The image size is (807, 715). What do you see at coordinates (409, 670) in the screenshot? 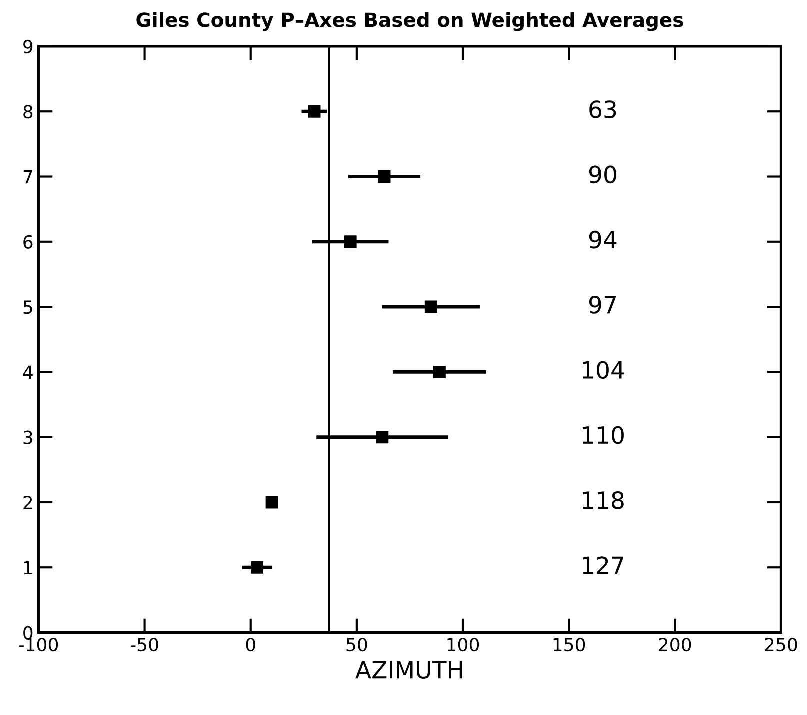
I see `x-axis-title: AZIMUTH` at bounding box center [409, 670].